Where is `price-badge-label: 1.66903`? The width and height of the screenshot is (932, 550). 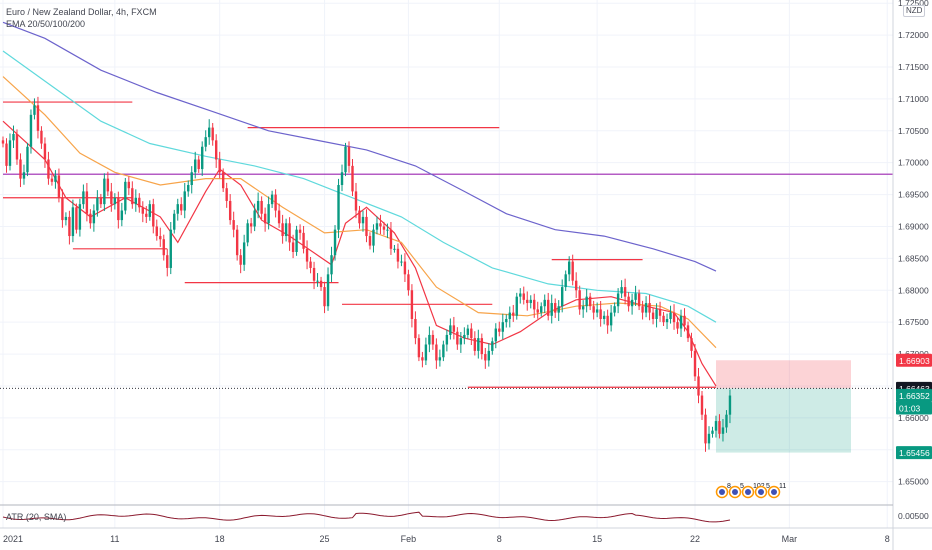
price-badge-label: 1.66903 is located at coordinates (914, 361).